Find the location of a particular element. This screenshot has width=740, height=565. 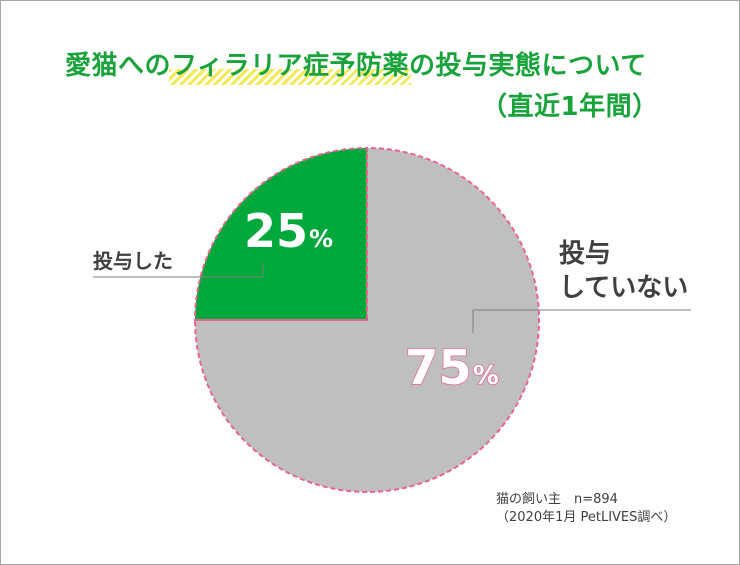

data-label-given: 25% is located at coordinates (288, 231).